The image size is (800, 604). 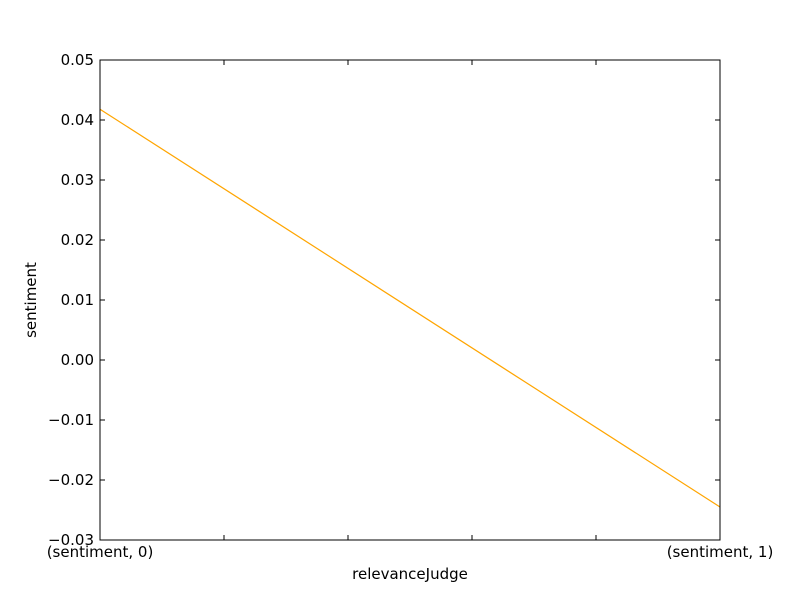 What do you see at coordinates (77, 180) in the screenshot?
I see `y-tick-label: 0.03` at bounding box center [77, 180].